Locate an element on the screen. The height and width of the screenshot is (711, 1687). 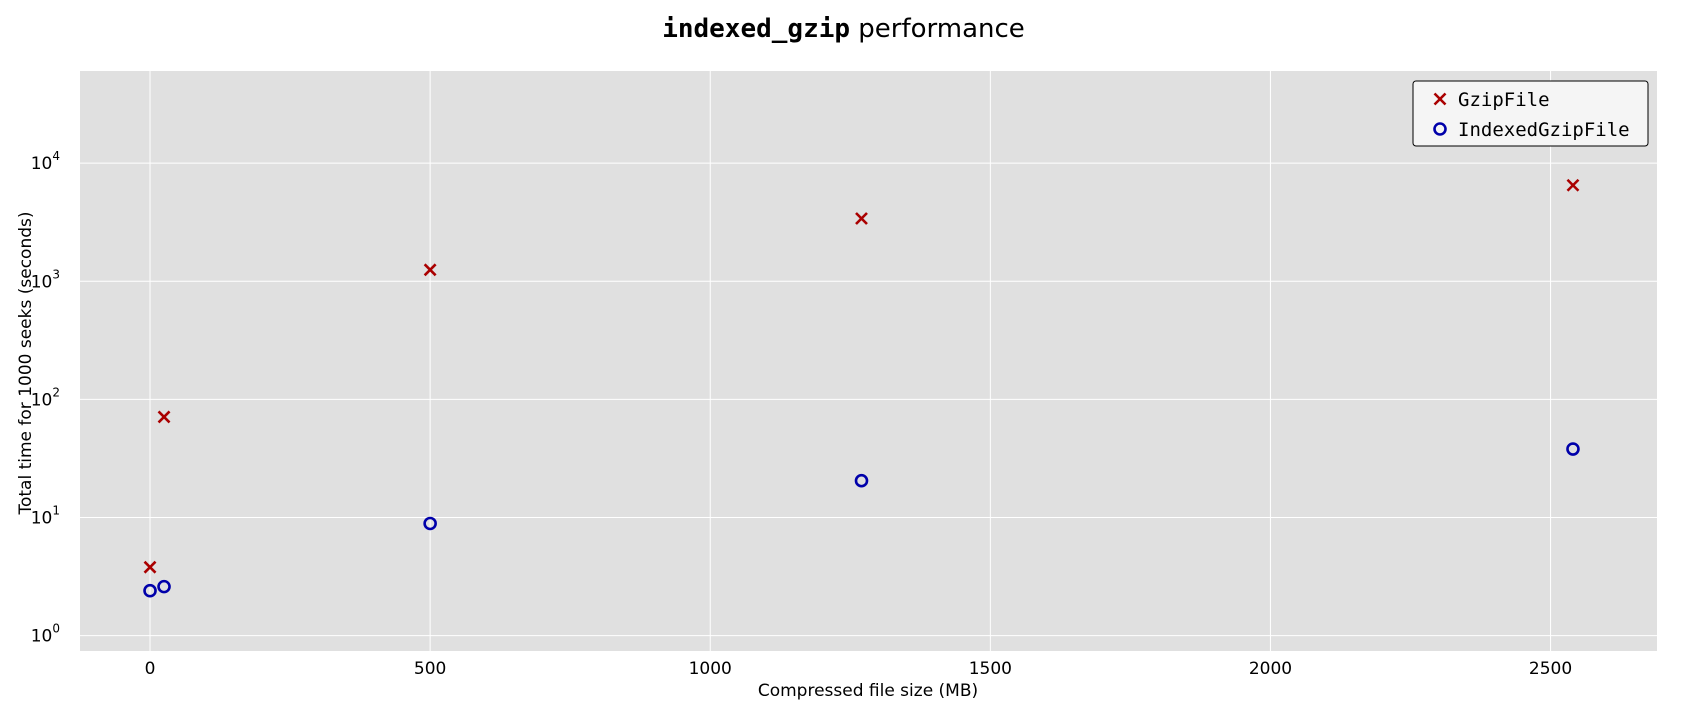
legend-box is located at coordinates (1530, 113).